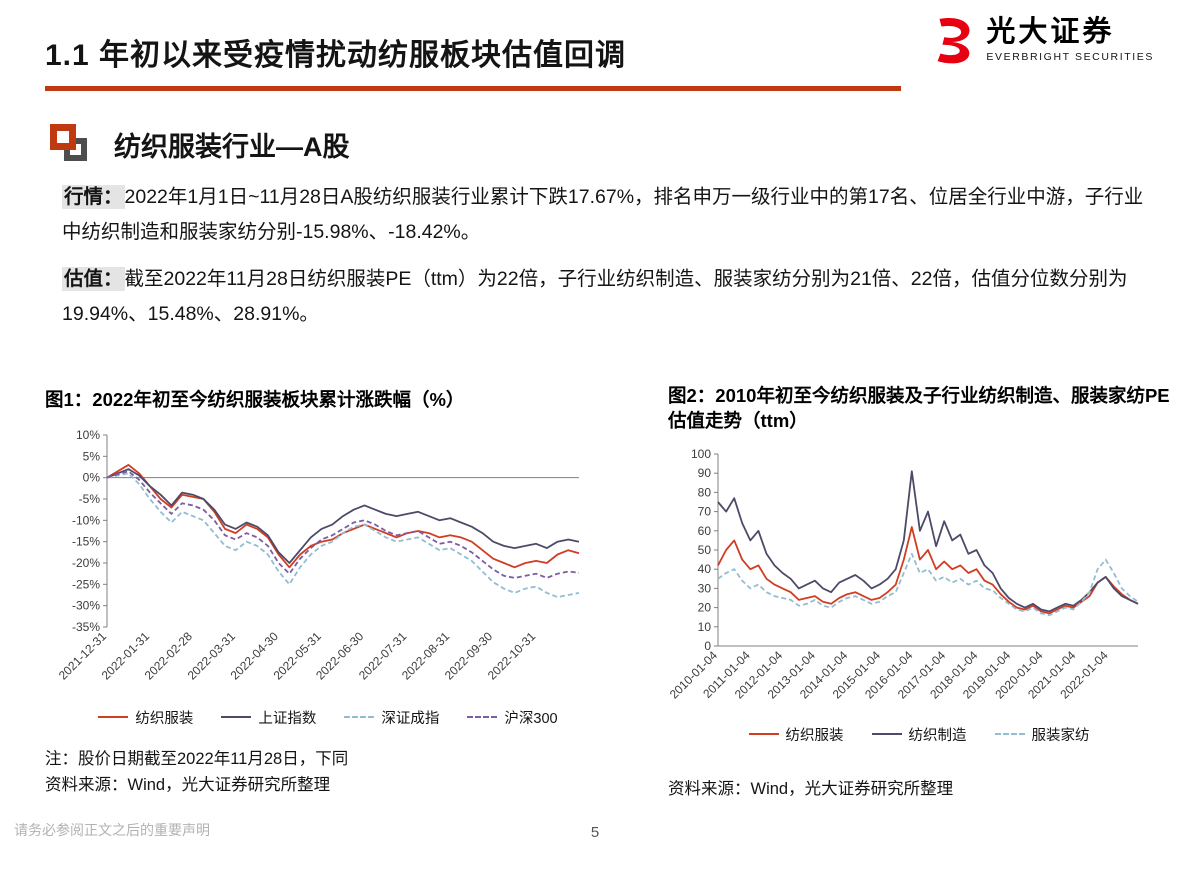 The height and width of the screenshot is (892, 1190). Describe the element at coordinates (197, 758) in the screenshot. I see `chart1-note-line1: 注：股价日期截至2022年11月28日，下同` at that location.